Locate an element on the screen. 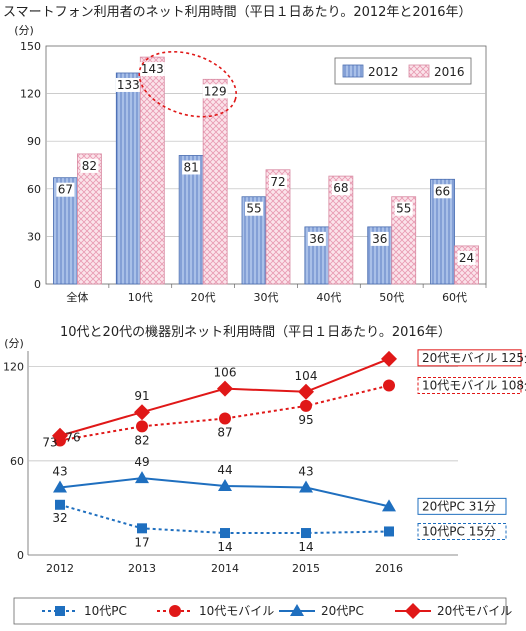  legend-marker-20代モバイル is located at coordinates (413, 611).